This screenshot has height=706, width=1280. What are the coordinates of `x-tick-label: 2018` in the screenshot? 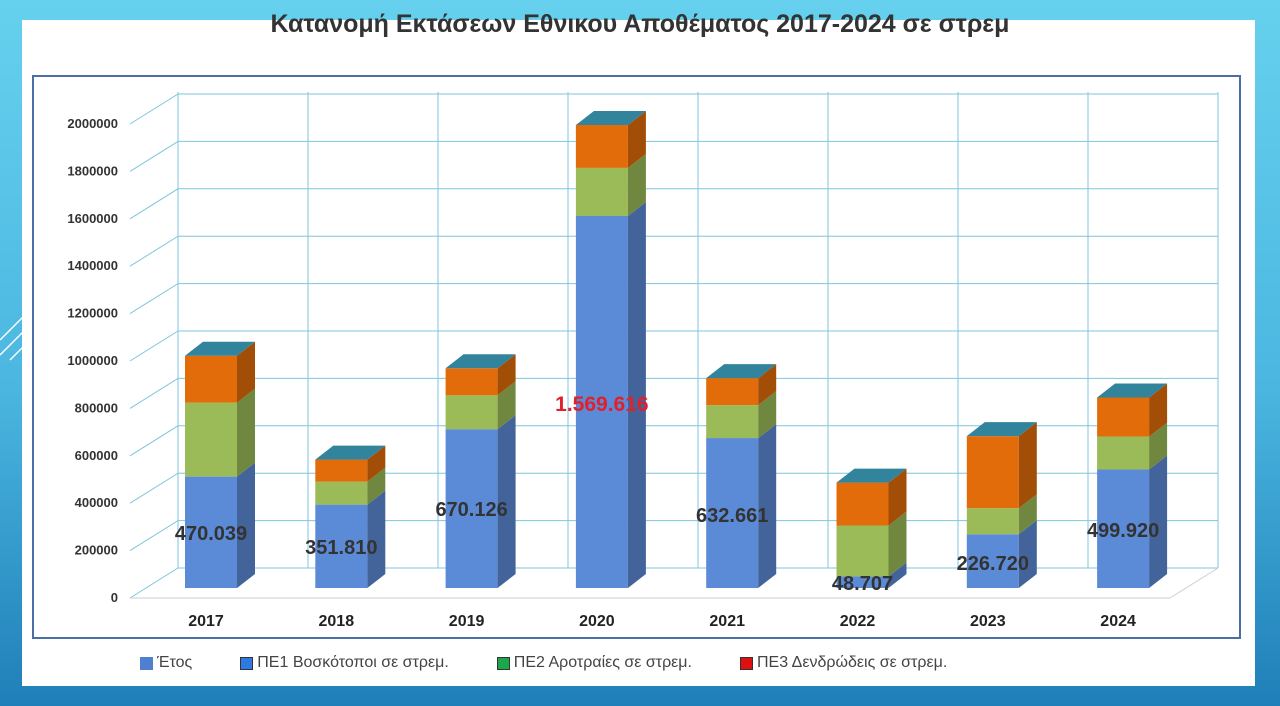 It's located at (337, 621).